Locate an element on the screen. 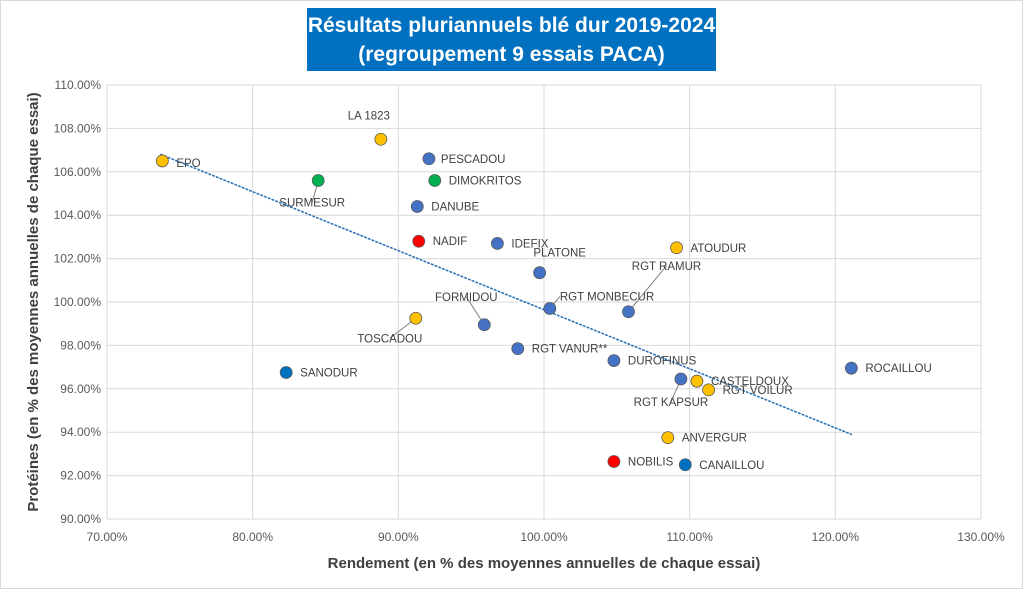 The image size is (1023, 589). data-label: EPO is located at coordinates (188, 164).